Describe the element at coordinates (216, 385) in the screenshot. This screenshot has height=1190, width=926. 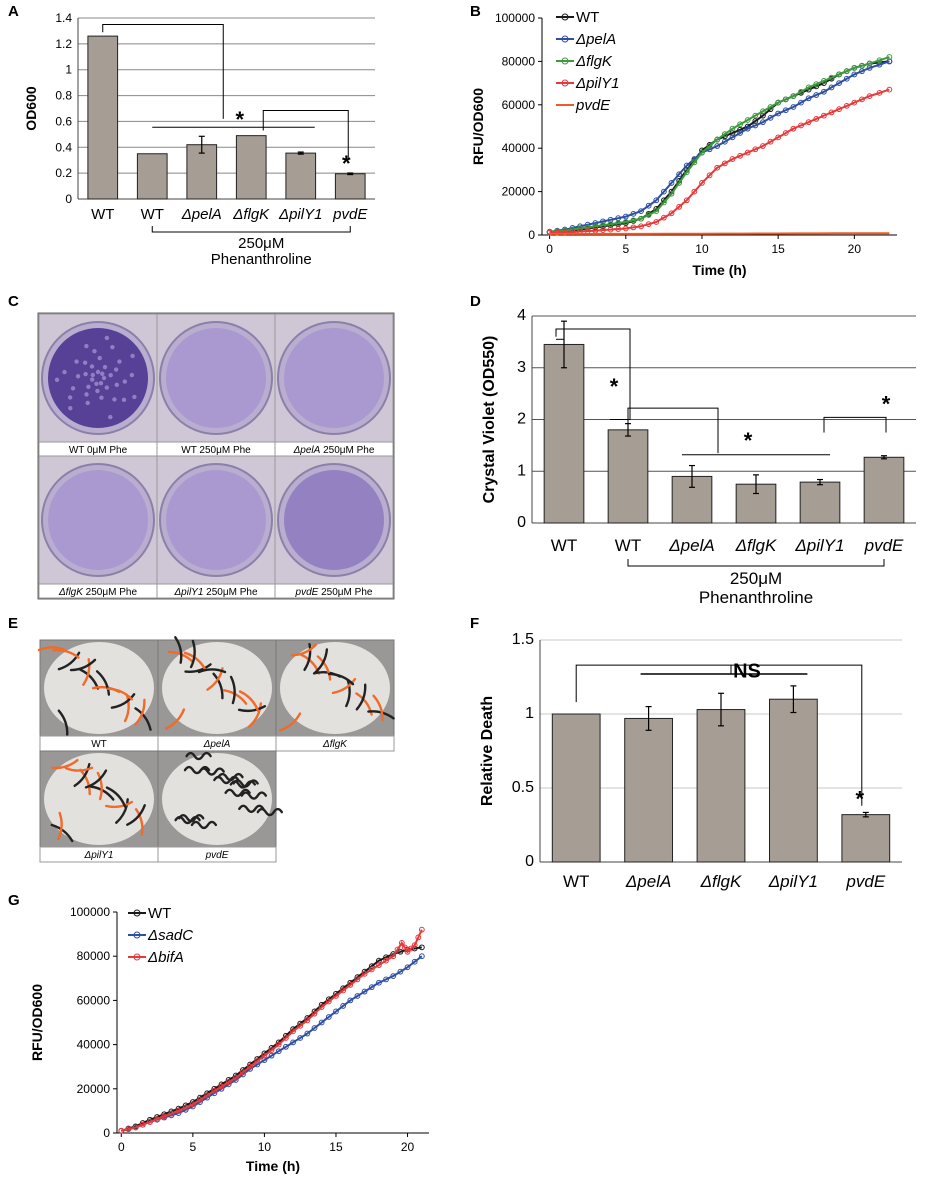
I see `plate-cell: WT 250μM Phe` at that location.